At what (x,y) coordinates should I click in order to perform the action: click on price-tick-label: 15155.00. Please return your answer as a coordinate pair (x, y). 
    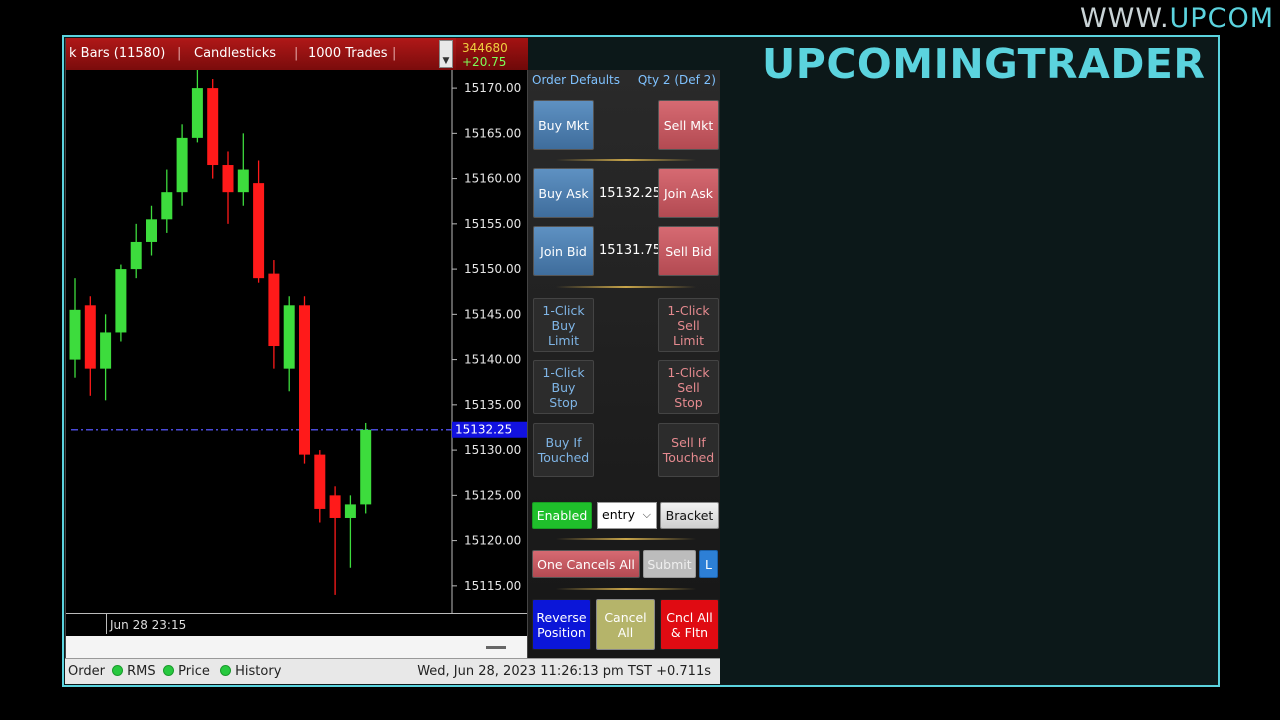
    Looking at the image, I should click on (492, 224).